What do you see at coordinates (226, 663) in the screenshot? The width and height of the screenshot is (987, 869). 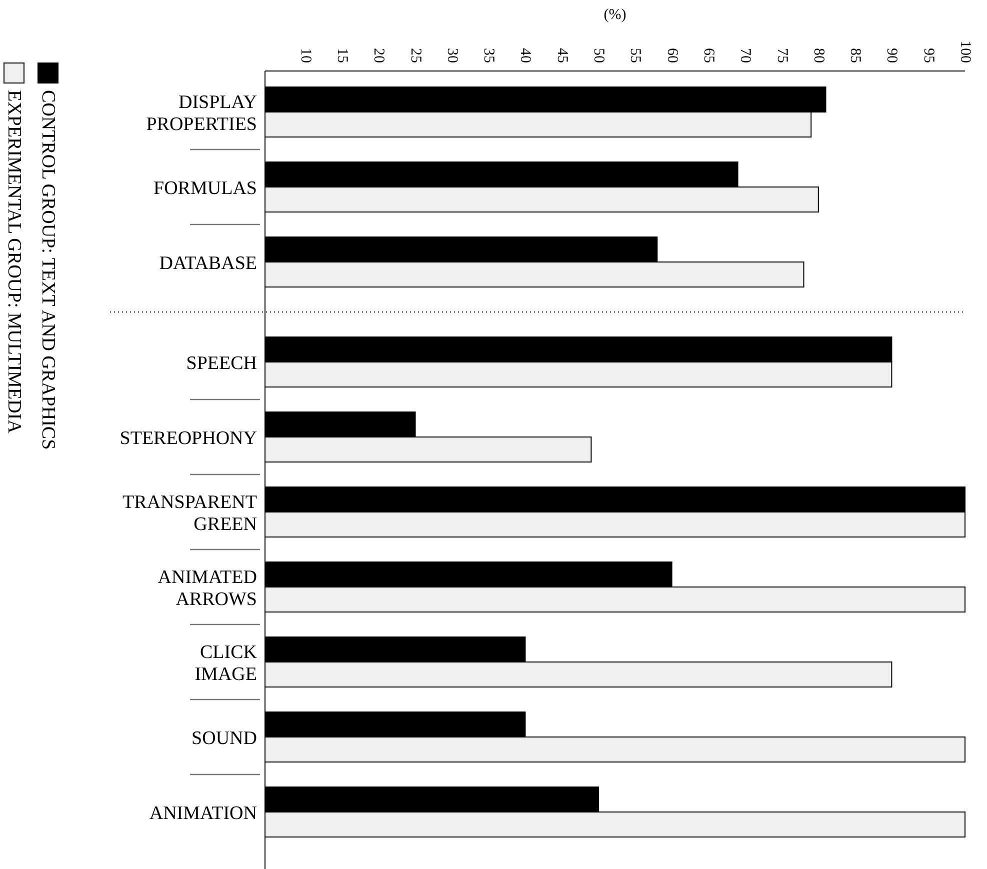 I see `y-tick-label: CLICK IMAGE` at bounding box center [226, 663].